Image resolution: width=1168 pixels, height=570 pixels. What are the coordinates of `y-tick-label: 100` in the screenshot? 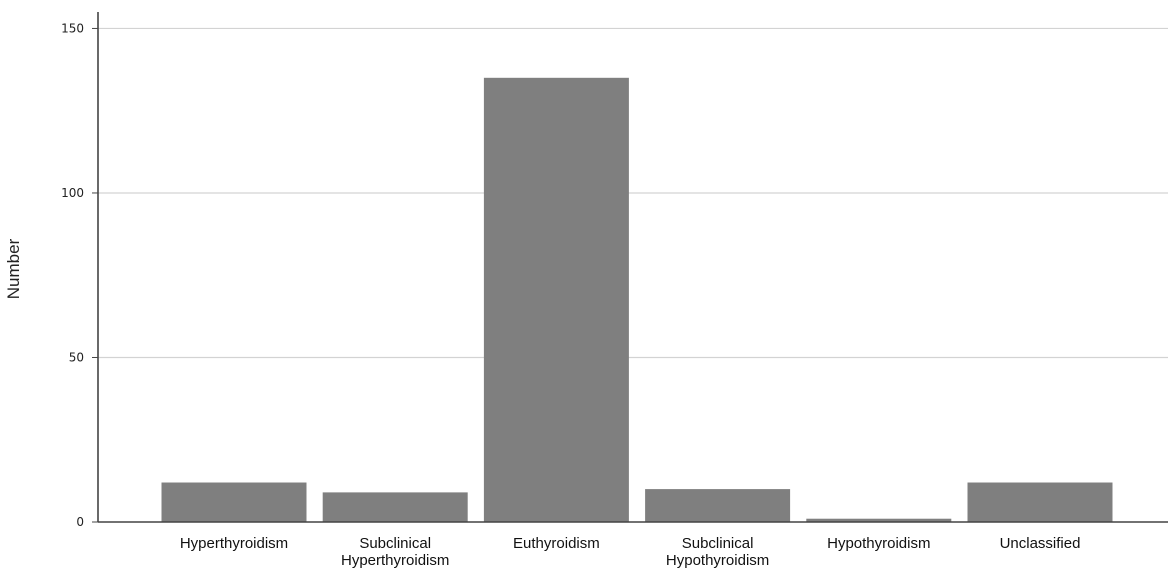 It's located at (72, 193).